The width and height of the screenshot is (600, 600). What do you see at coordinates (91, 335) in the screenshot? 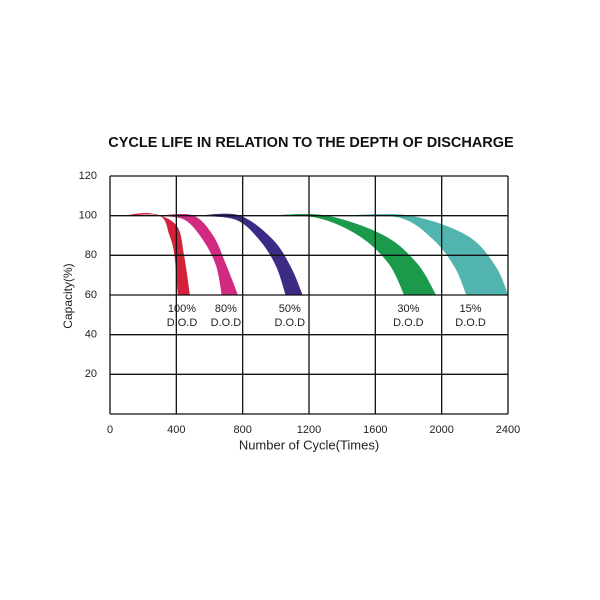
I see `y-tick-label: 40` at bounding box center [91, 335].